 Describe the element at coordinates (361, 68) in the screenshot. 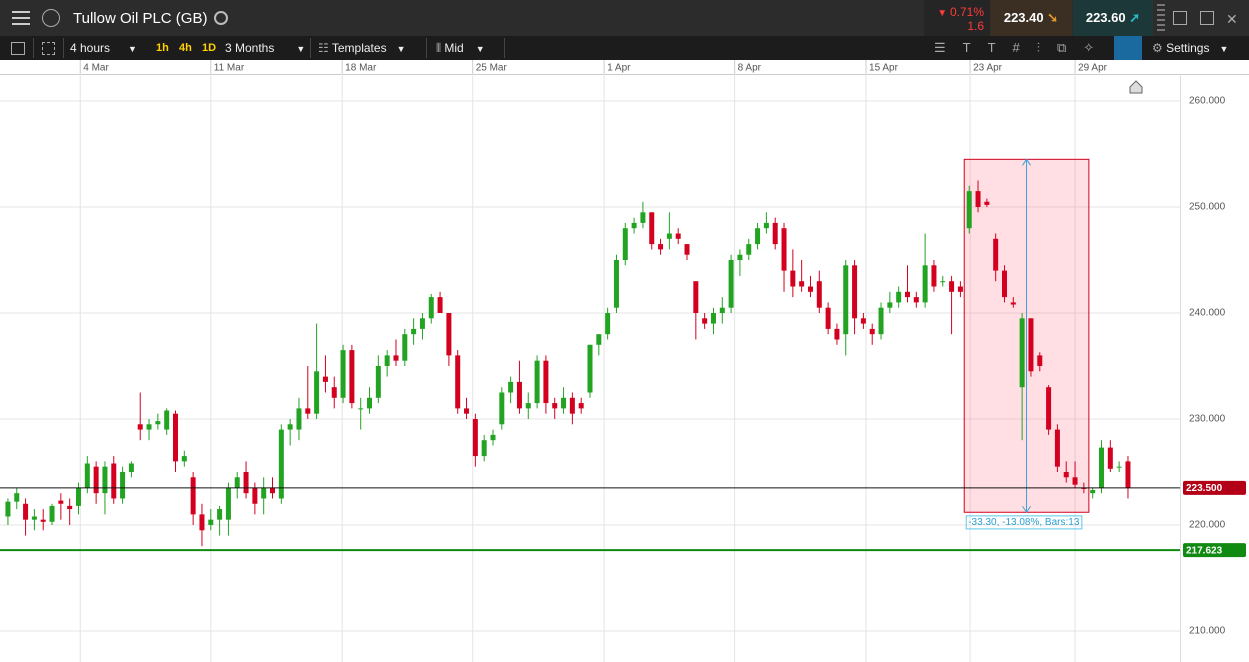

I see `x-tick-label: 18 Mar` at that location.